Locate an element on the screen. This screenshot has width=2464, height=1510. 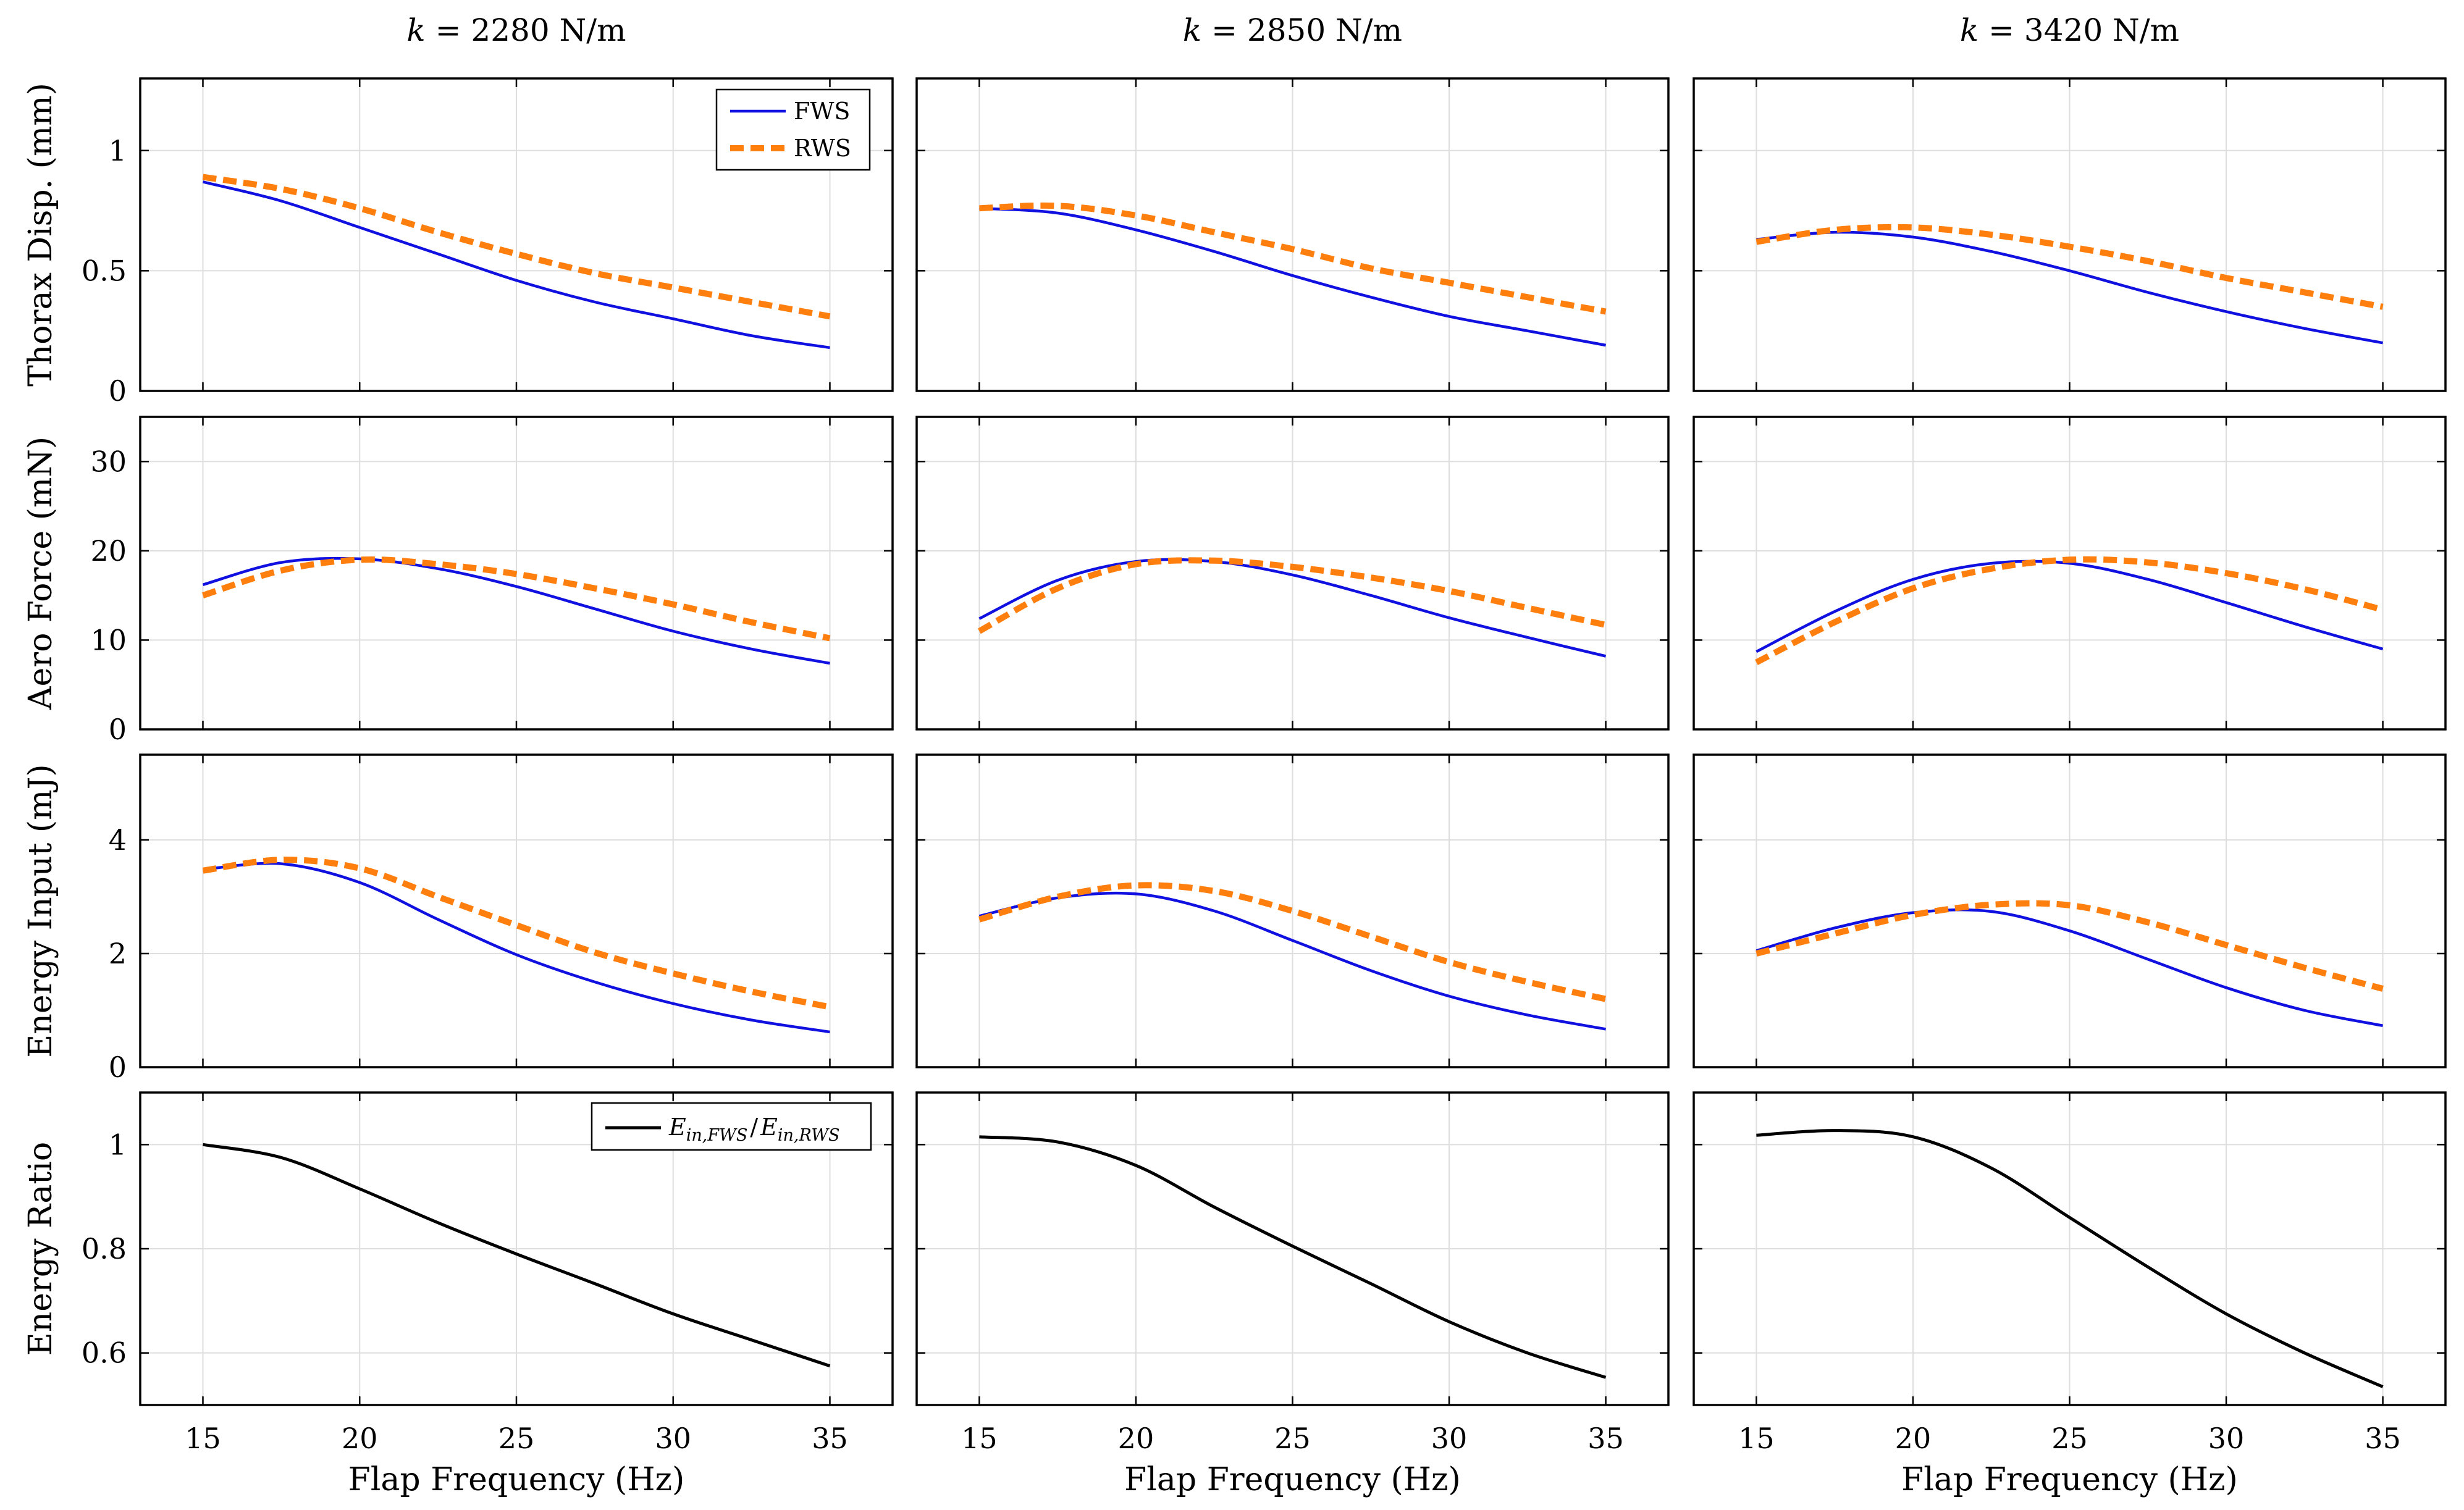
panel-r1-c1: 0 0.5 1 FWS RWS is located at coordinates (488, 242).